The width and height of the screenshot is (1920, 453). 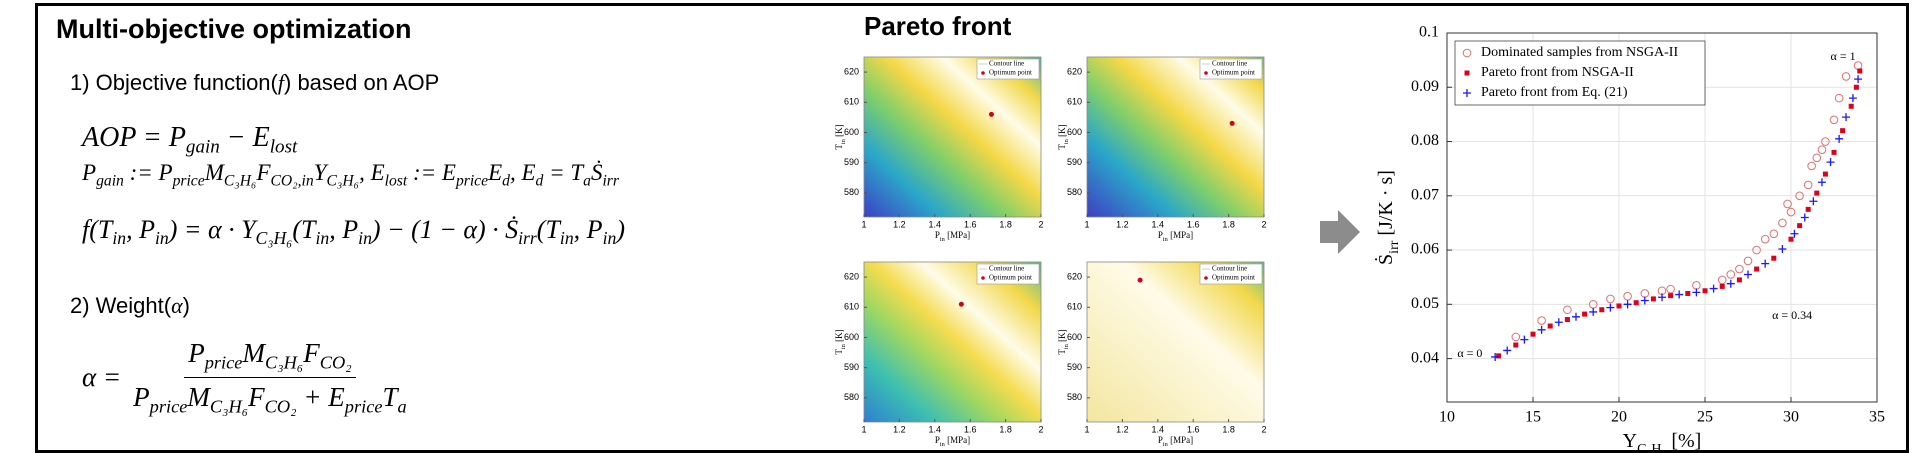 I want to click on subscript: a, so click(x=402, y=406).